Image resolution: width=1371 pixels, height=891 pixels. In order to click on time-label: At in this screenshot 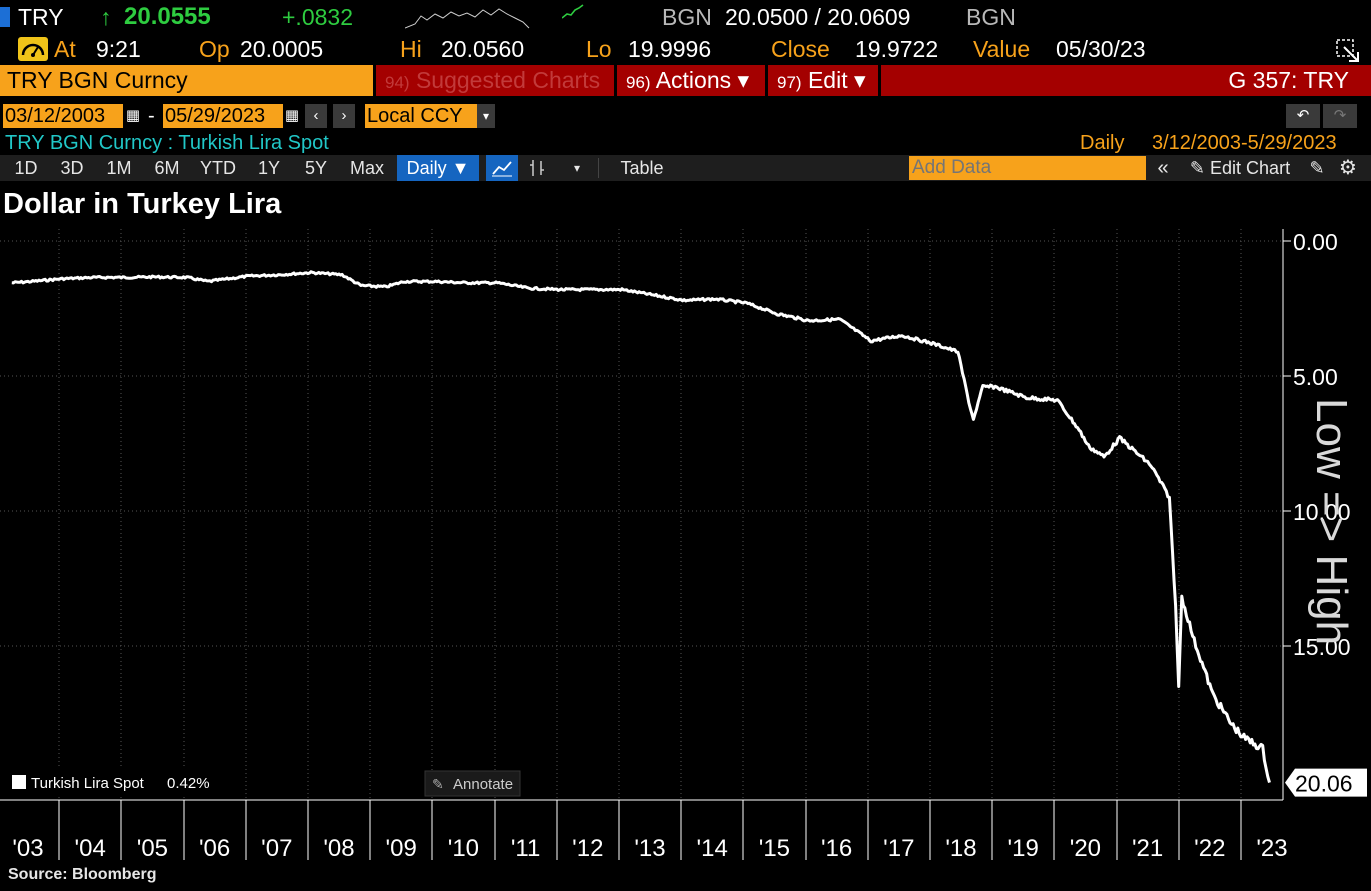, I will do `click(65, 49)`.